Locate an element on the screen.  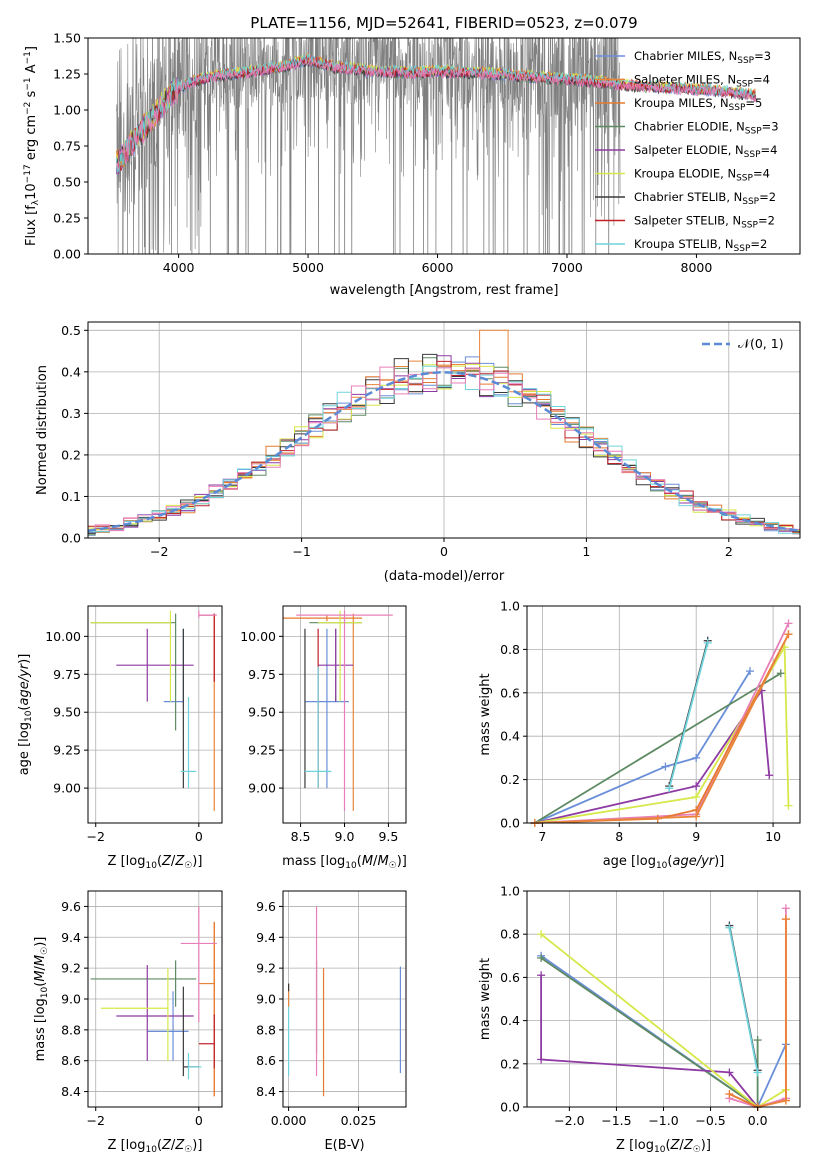
y-tick-label: 9.6 is located at coordinates (266, 906).